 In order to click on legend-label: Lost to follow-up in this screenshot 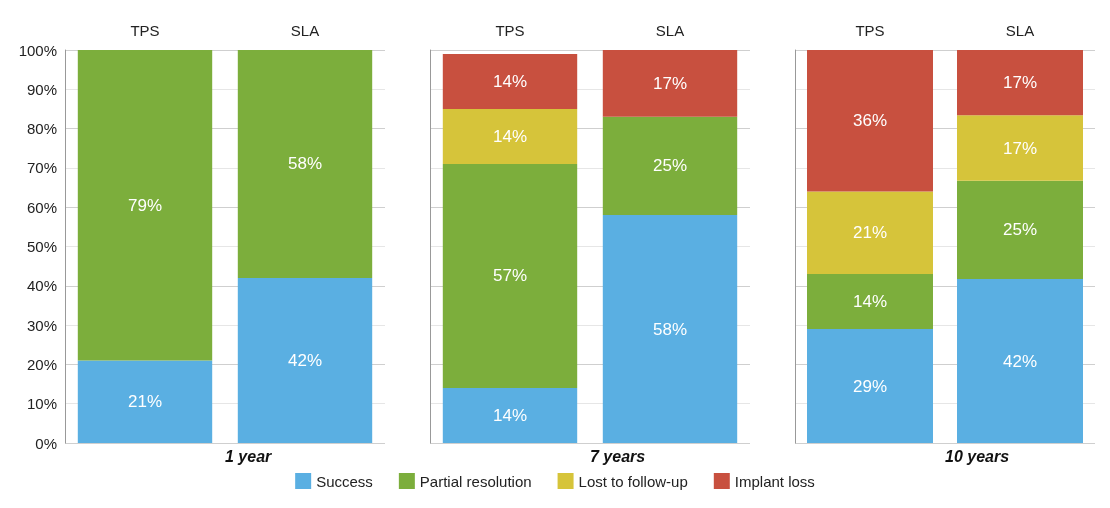, I will do `click(633, 481)`.